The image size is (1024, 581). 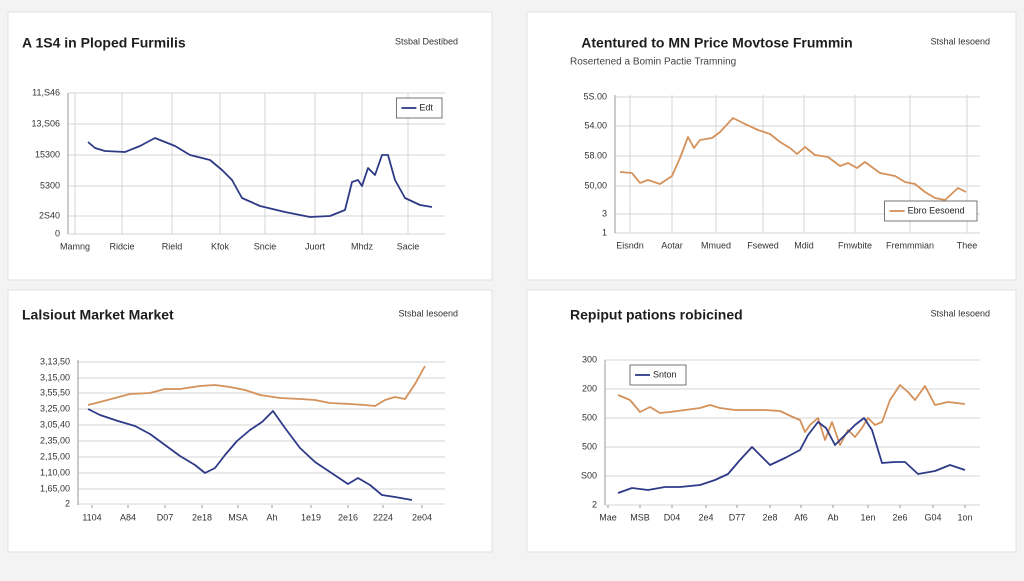 I want to click on x-tick-label: G04, so click(x=932, y=517).